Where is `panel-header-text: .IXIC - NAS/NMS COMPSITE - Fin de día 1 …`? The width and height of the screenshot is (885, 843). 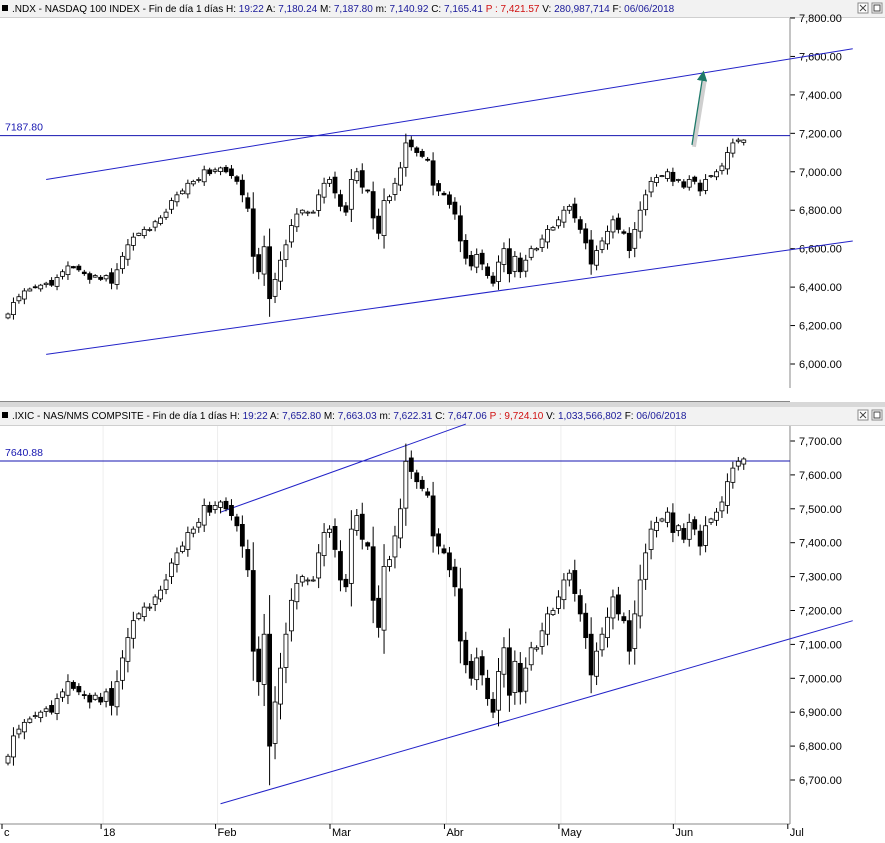 panel-header-text: .IXIC - NAS/NMS COMPSITE - Fin de día 1 … is located at coordinates (349, 416).